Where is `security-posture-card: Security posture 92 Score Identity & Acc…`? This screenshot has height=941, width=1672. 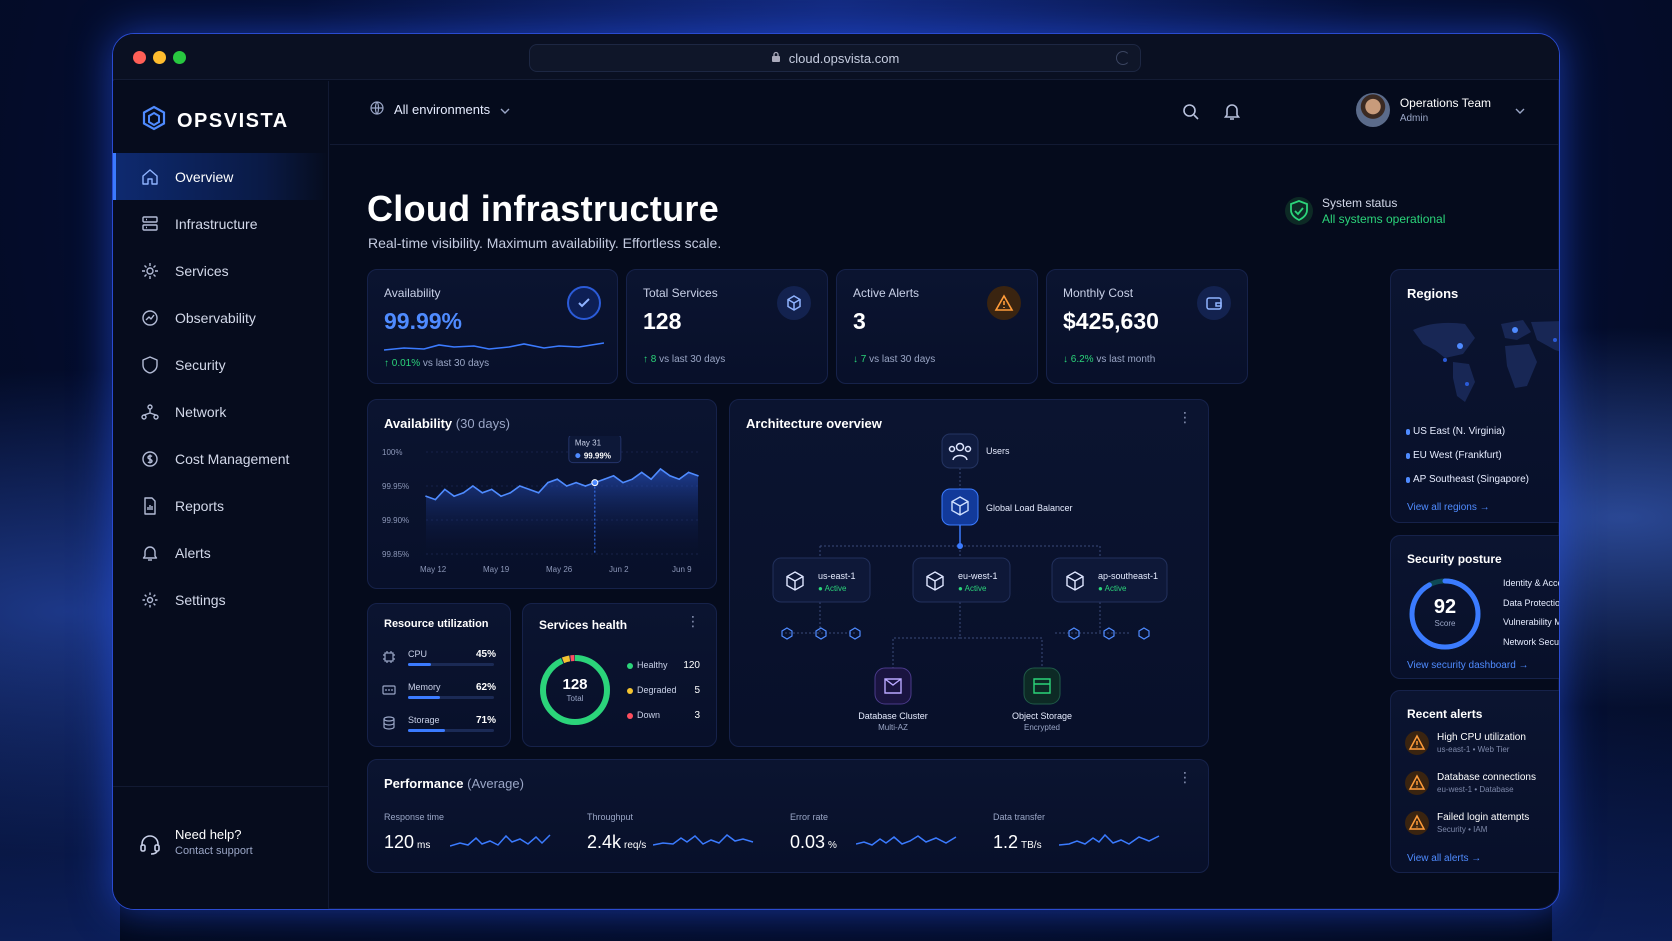 security-posture-card: Security posture 92 Score Identity & Acc… is located at coordinates (1475, 607).